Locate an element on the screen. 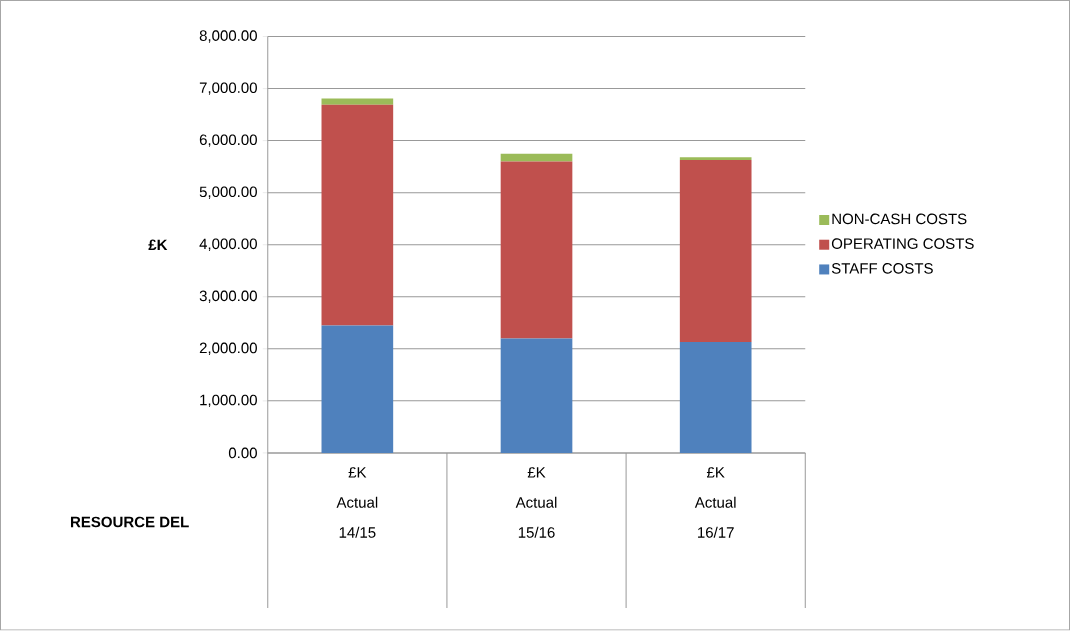  legend-label: OPERATING COSTS is located at coordinates (902, 244).